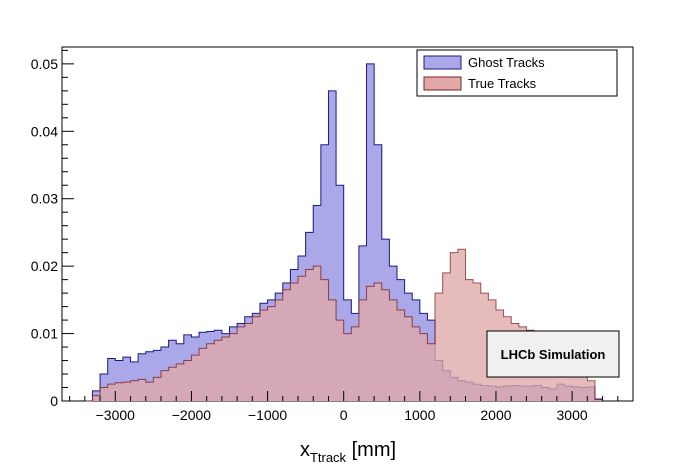  I want to click on x-tick-label: −3000, so click(116, 415).